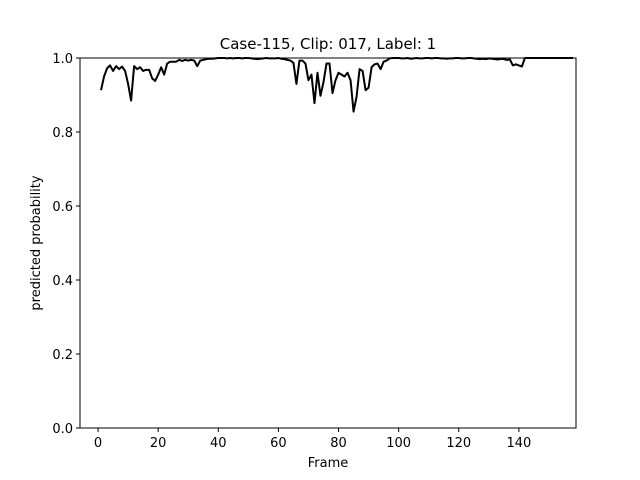  I want to click on chart-title: Case-115, Clip: 017, Label: 1, so click(328, 44).